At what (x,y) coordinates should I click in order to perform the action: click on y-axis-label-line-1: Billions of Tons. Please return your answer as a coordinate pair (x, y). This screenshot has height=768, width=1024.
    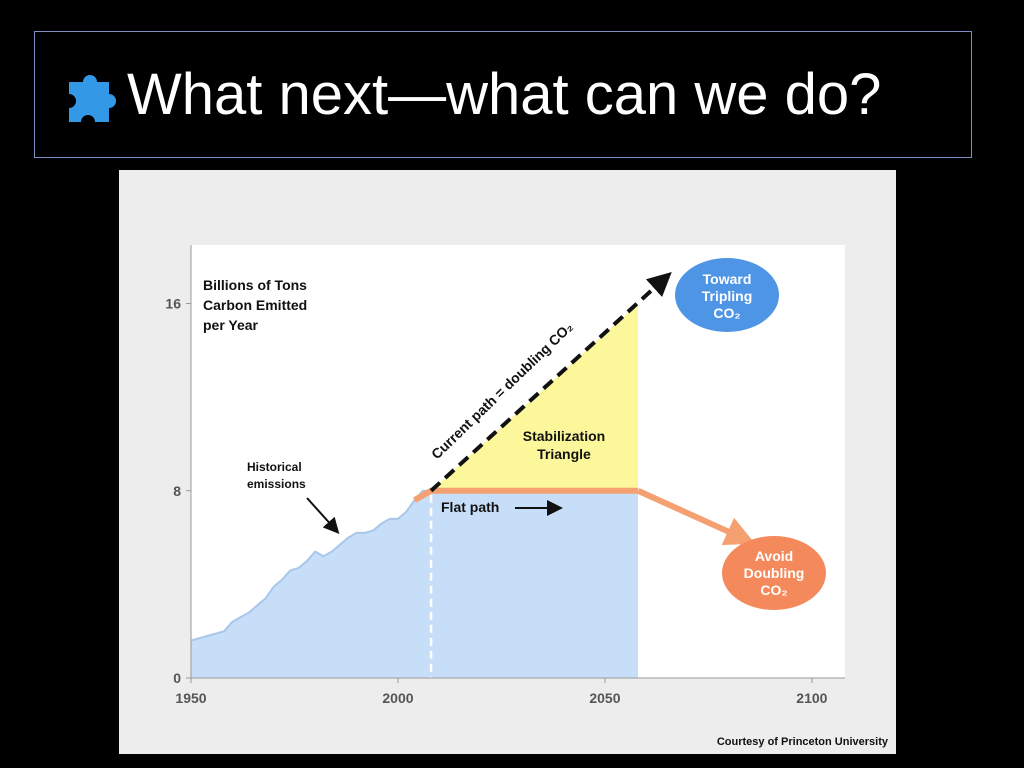
    Looking at the image, I should click on (255, 285).